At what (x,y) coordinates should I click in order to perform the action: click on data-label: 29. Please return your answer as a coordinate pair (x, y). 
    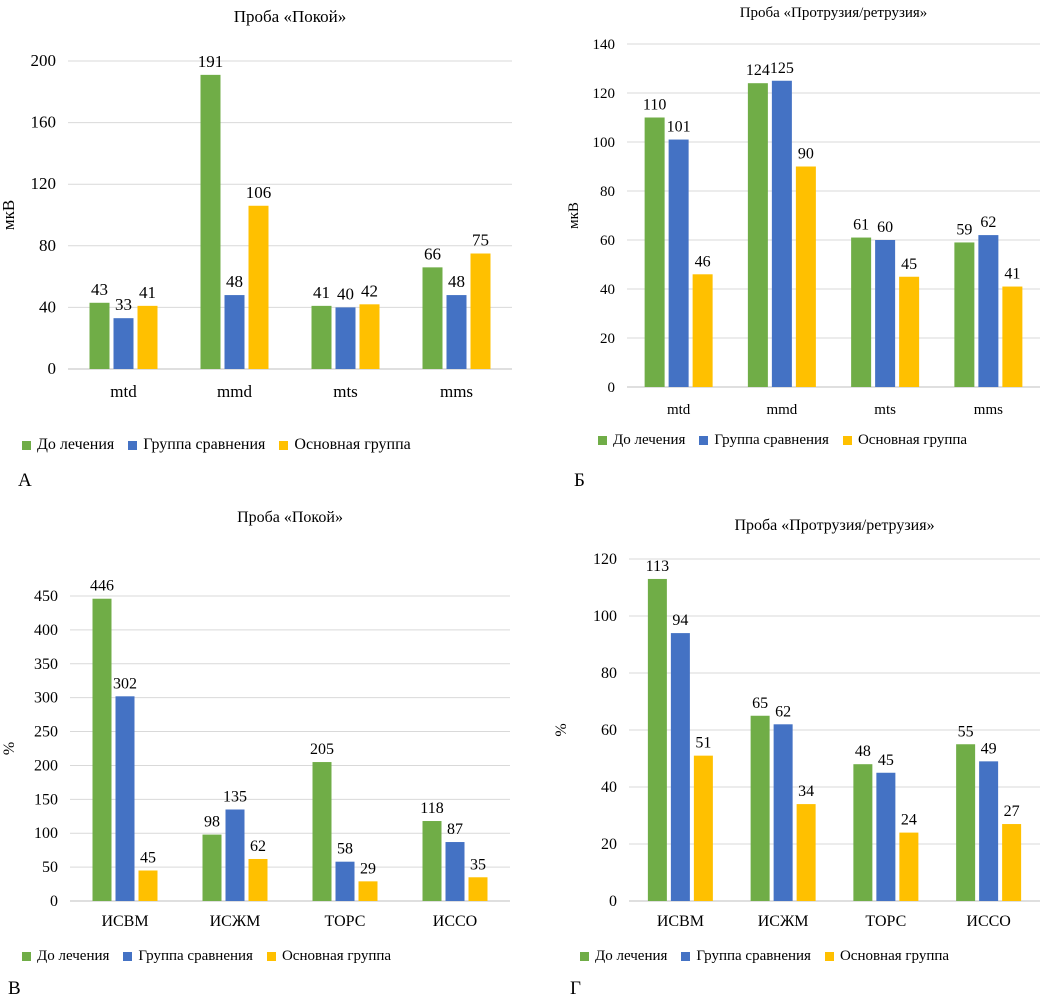
    Looking at the image, I should click on (368, 868).